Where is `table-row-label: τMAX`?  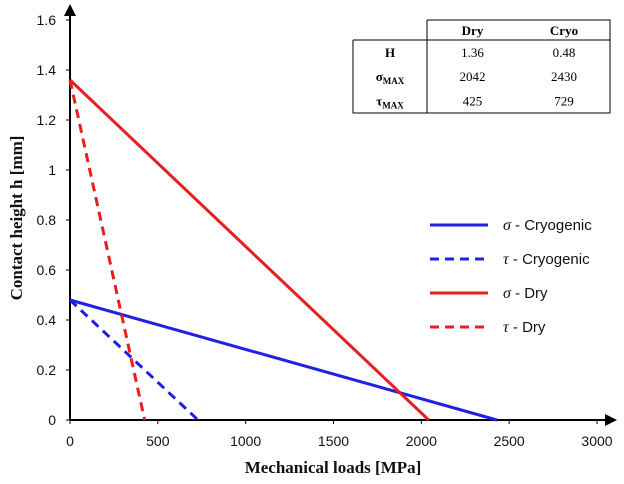
table-row-label: τMAX is located at coordinates (390, 102).